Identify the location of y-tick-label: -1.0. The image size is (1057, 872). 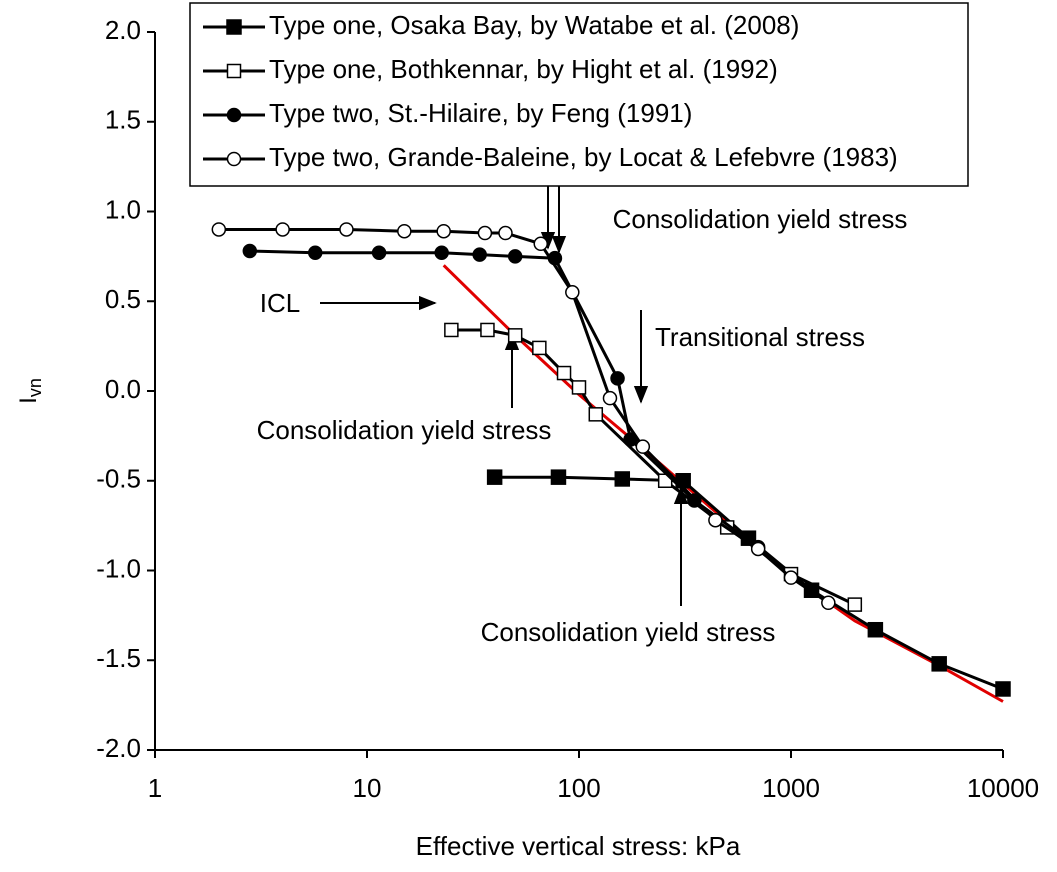
(118, 568).